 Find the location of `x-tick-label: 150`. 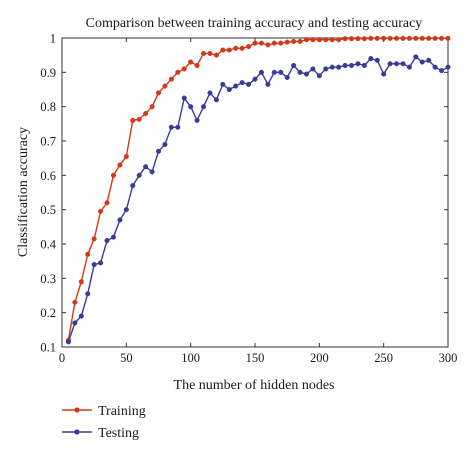

x-tick-label: 150 is located at coordinates (255, 358).